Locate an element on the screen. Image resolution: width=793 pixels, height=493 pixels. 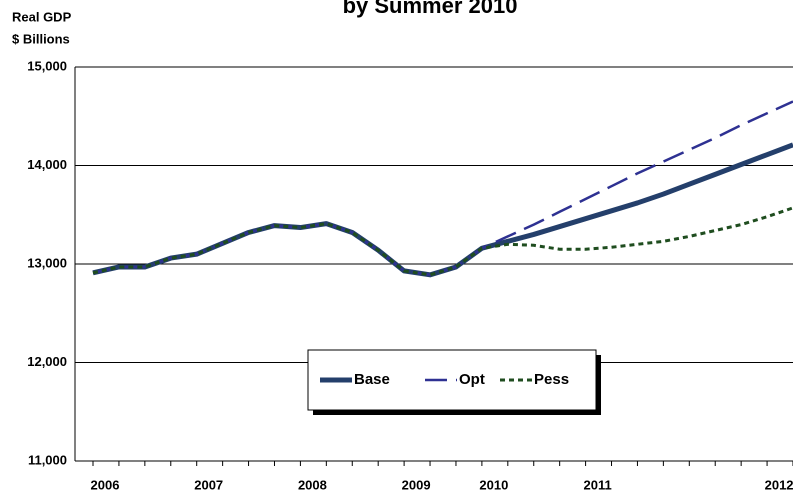
x-tick-label: 2007 is located at coordinates (208, 484).